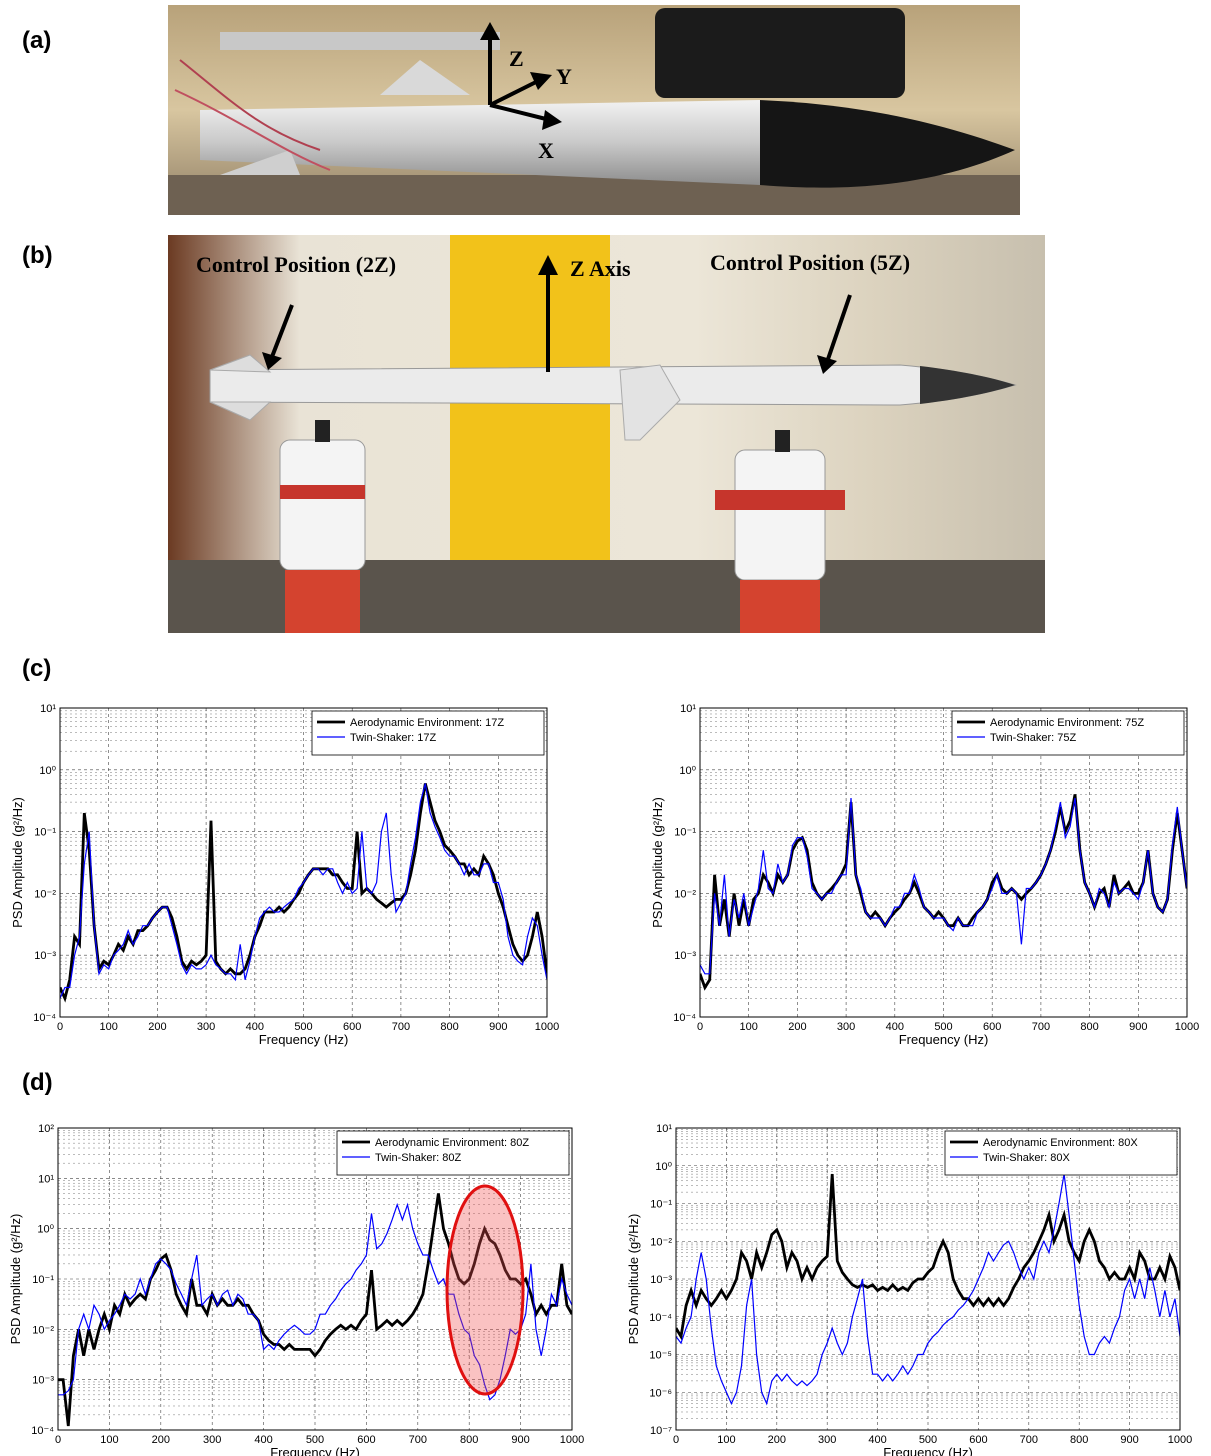 Image resolution: width=1211 pixels, height=1456 pixels. Describe the element at coordinates (516, 58) in the screenshot. I see `axis-label: Z` at that location.